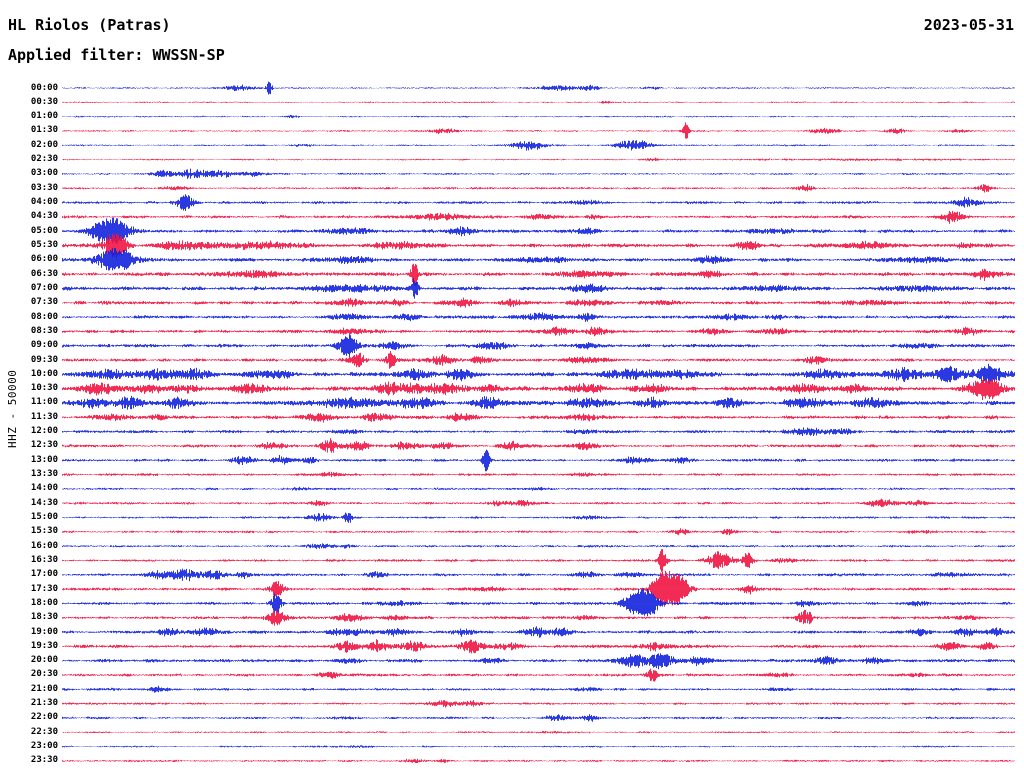 The image size is (1024, 780). What do you see at coordinates (44, 588) in the screenshot?
I see `time-label: 17:30` at bounding box center [44, 588].